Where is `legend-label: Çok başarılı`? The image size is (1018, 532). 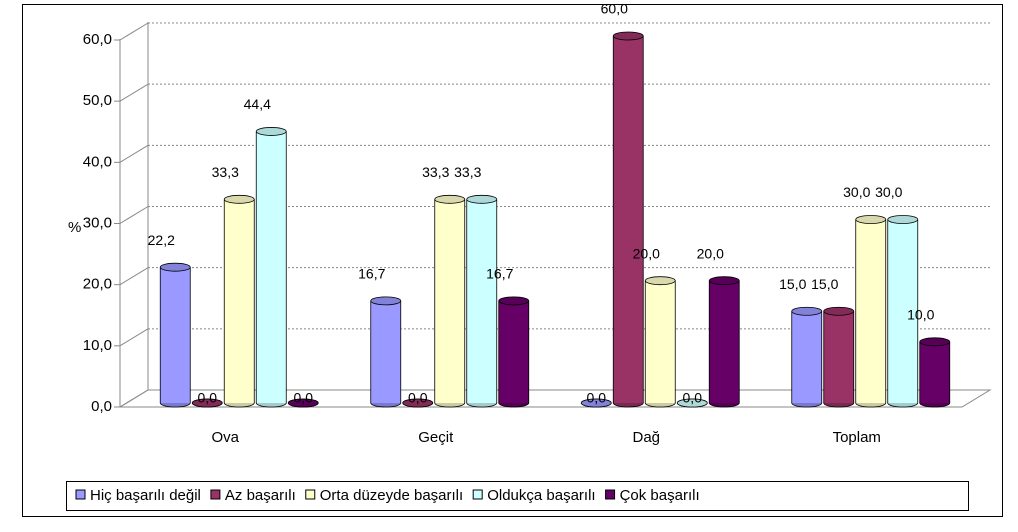
legend-label: Çok başarılı is located at coordinates (660, 495).